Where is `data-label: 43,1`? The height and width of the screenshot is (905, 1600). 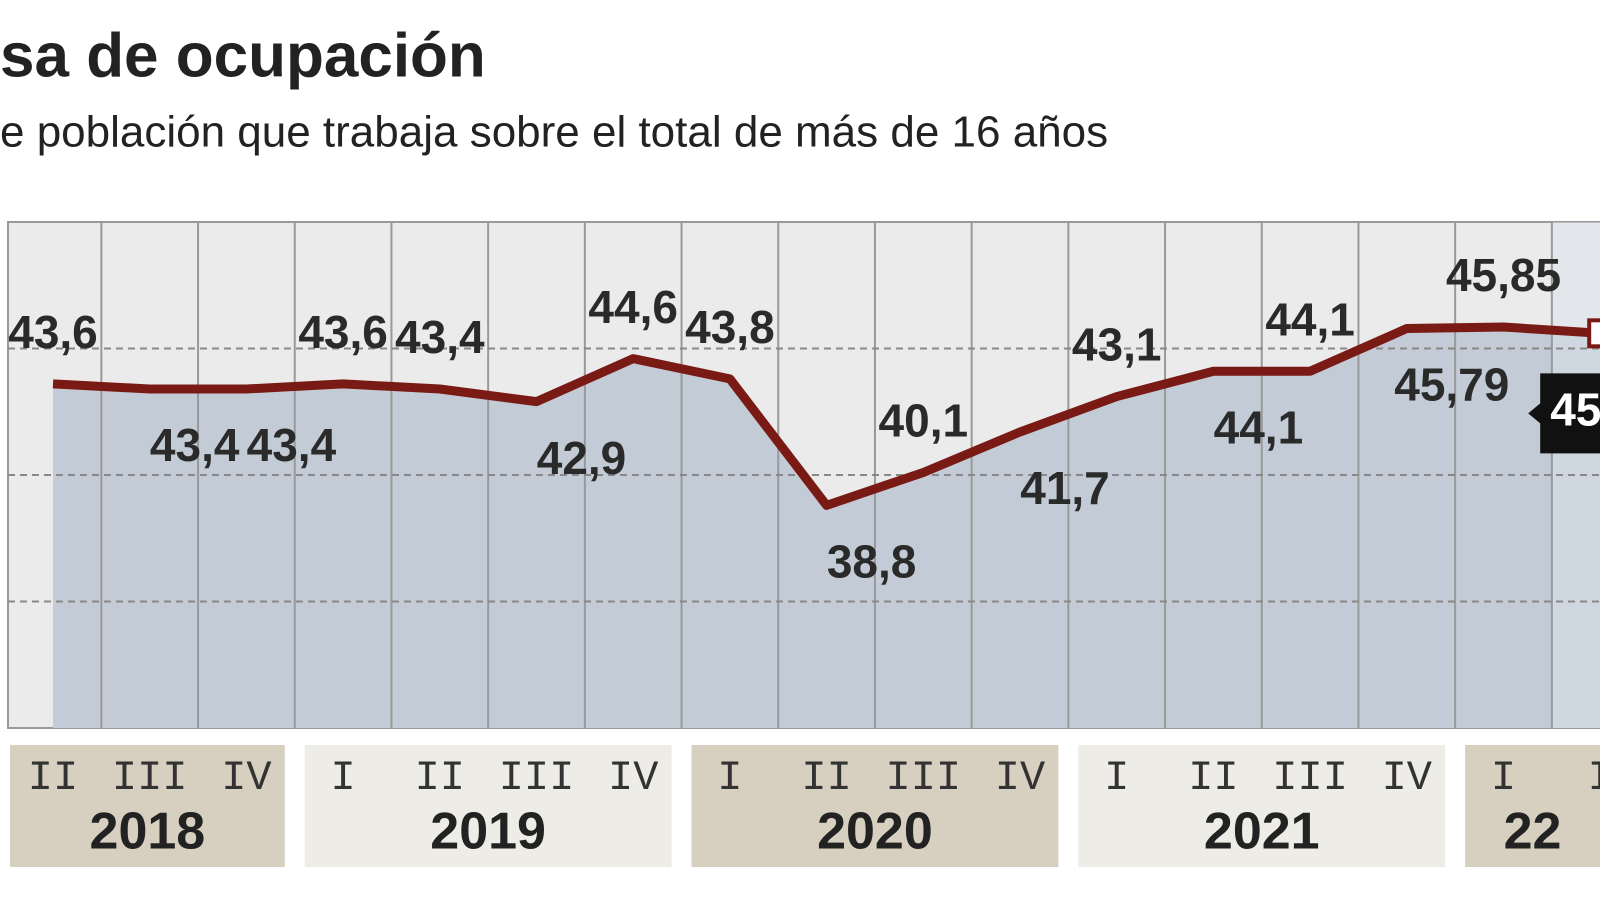
data-label: 43,1 is located at coordinates (1117, 345).